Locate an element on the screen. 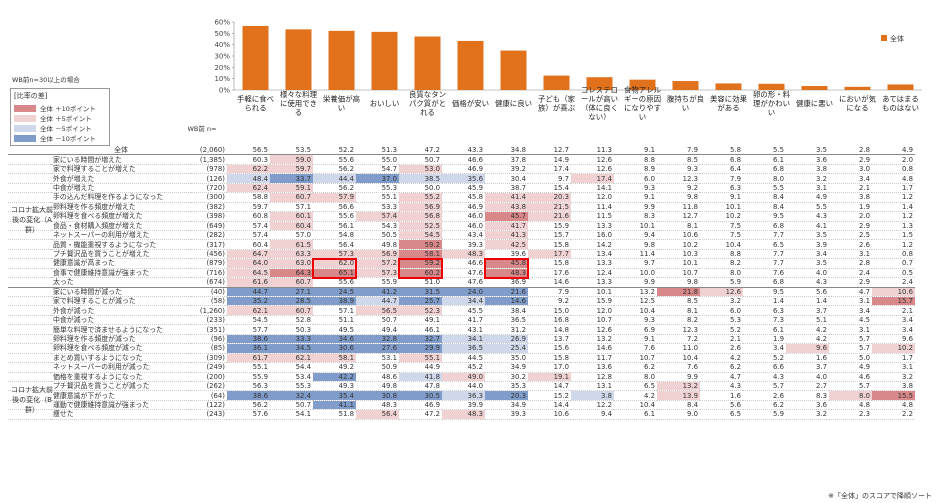  value-cell: 61.7 is located at coordinates (248, 358).